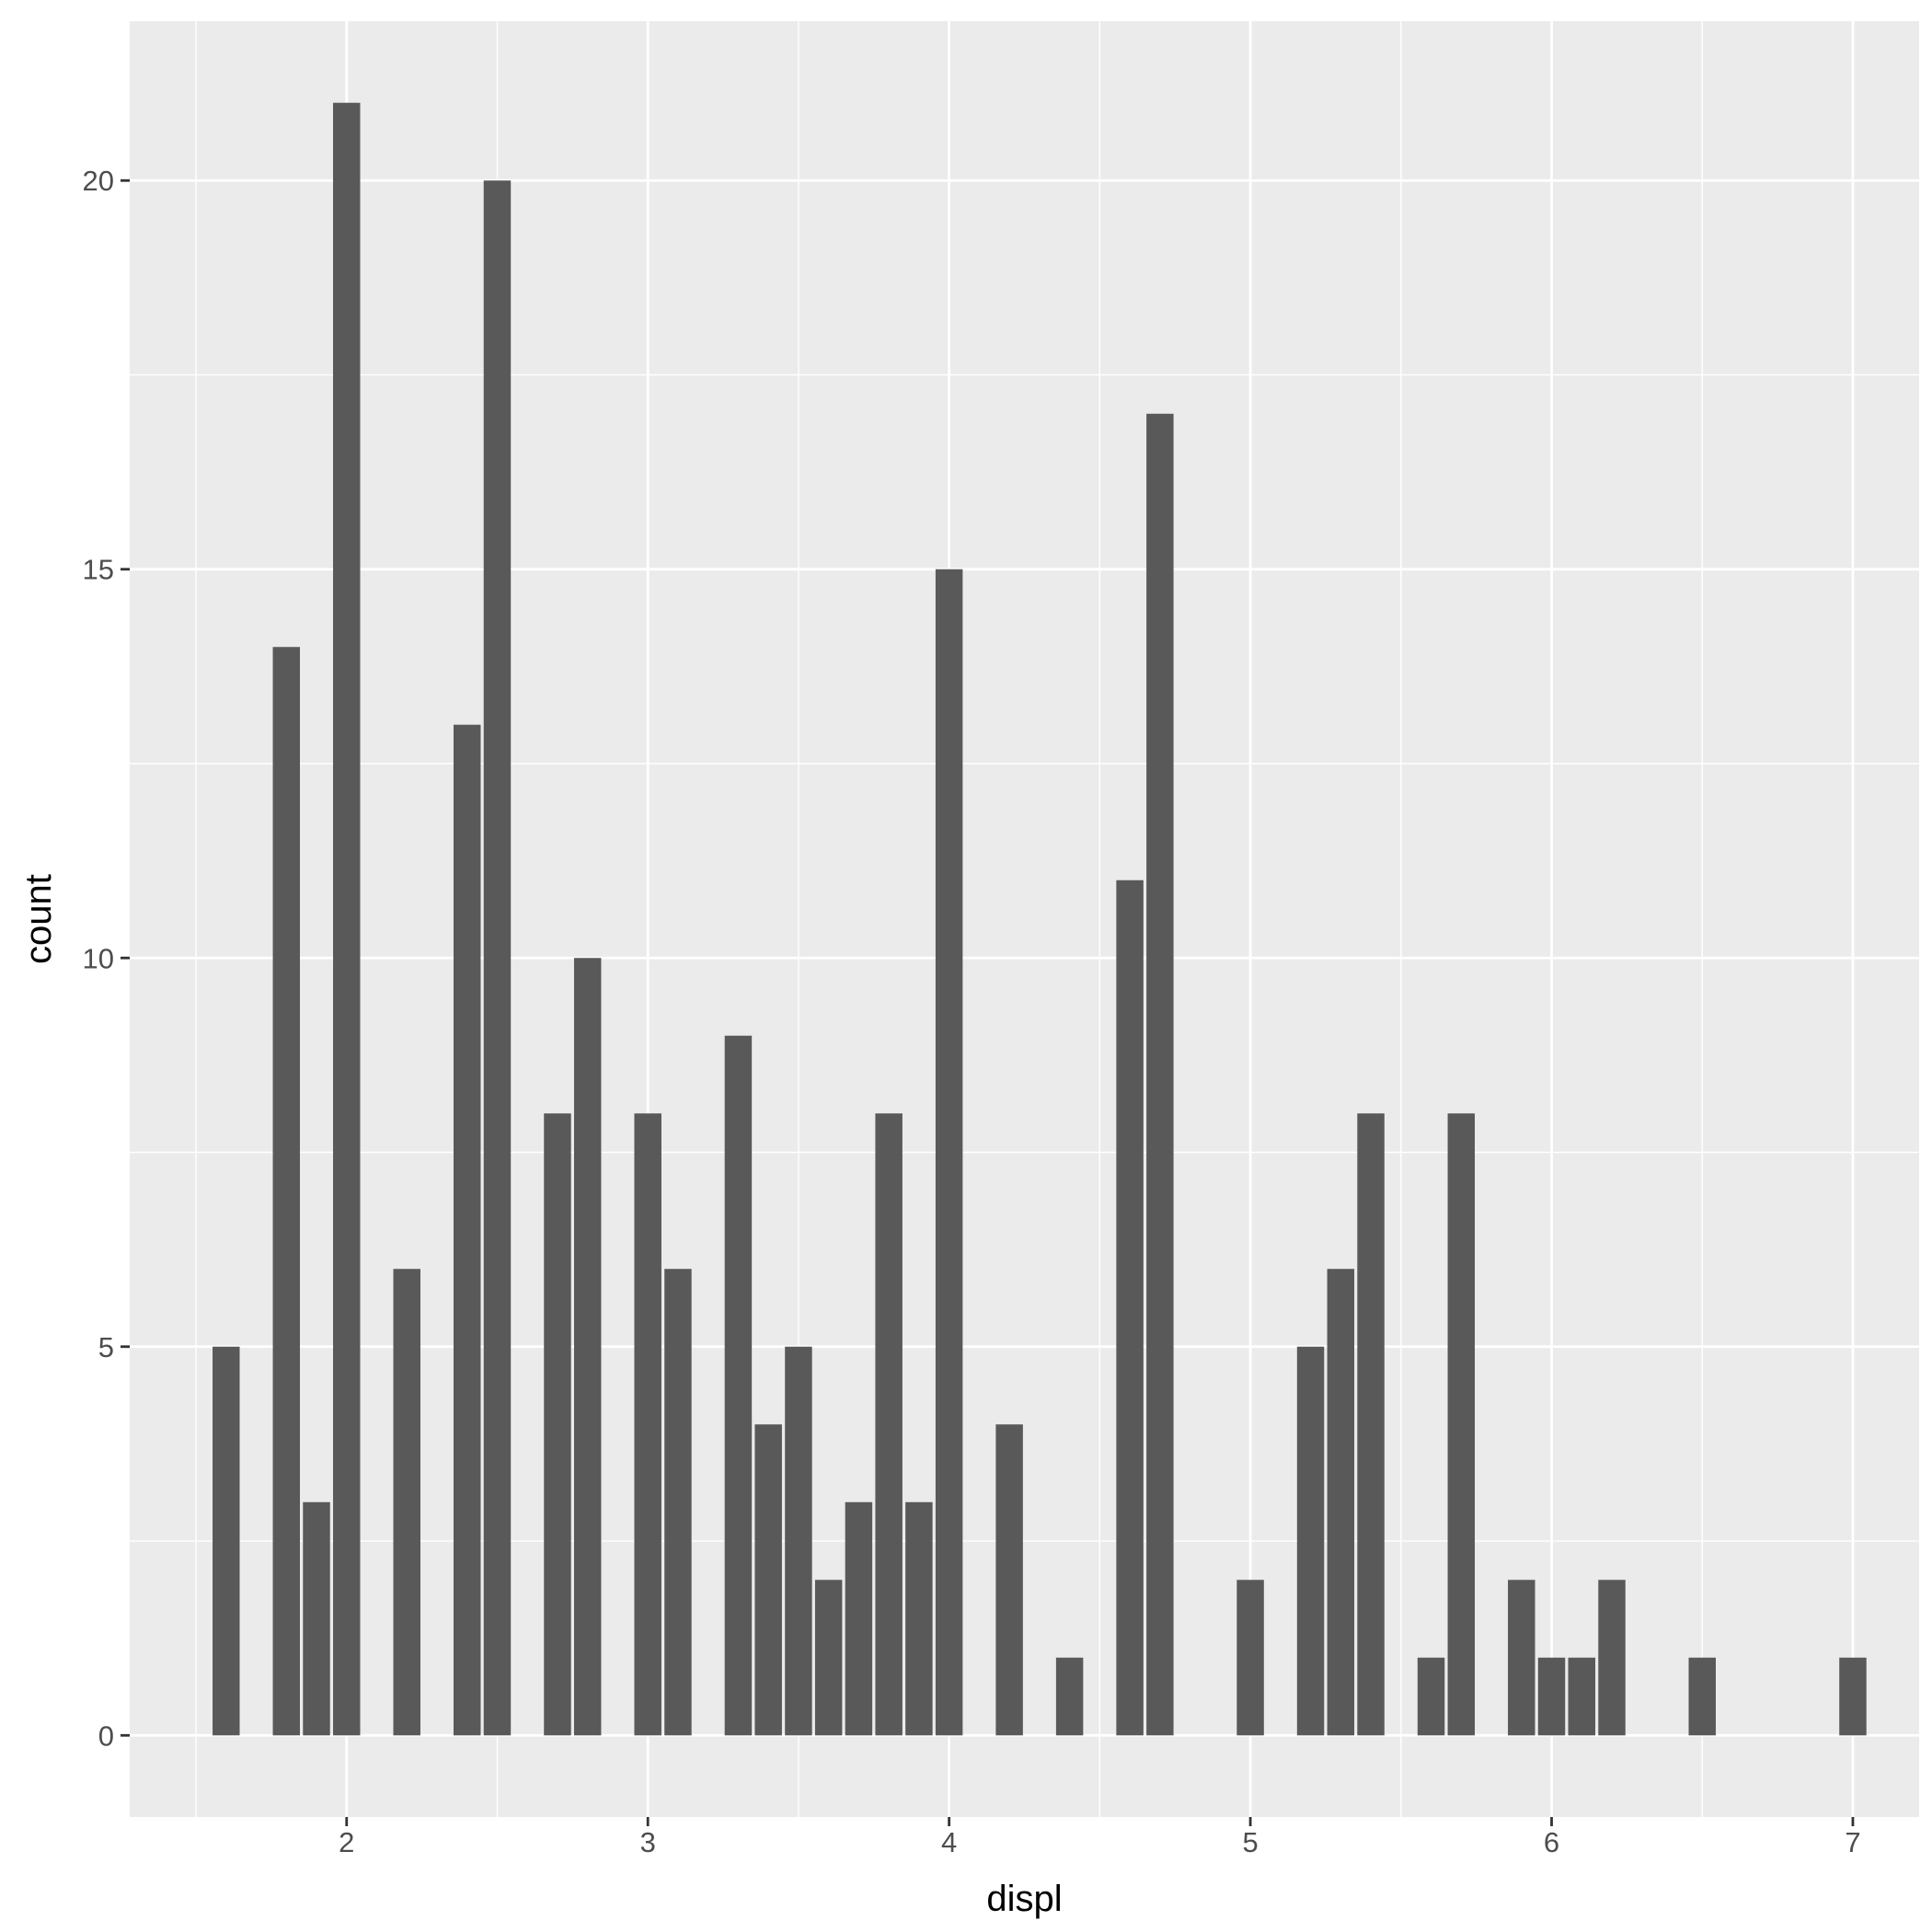 This screenshot has width=1932, height=1932. I want to click on y-tick-label: 0, so click(106, 1735).